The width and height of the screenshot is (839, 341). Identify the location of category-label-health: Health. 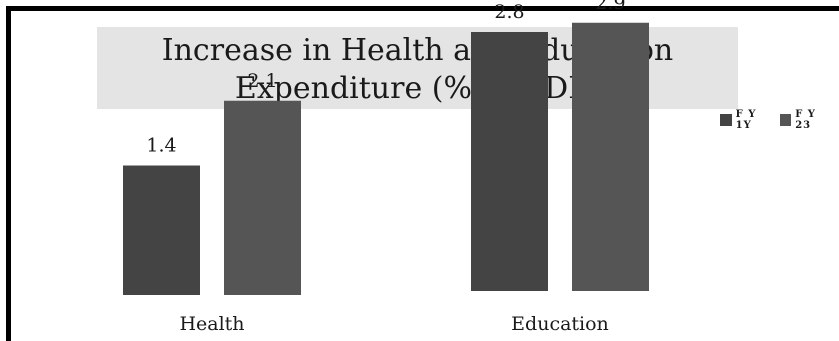
(211, 324).